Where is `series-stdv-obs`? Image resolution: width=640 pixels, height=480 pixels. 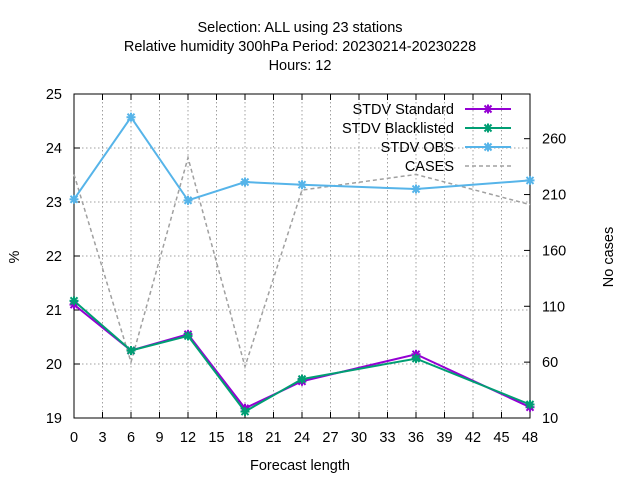 series-stdv-obs is located at coordinates (302, 158).